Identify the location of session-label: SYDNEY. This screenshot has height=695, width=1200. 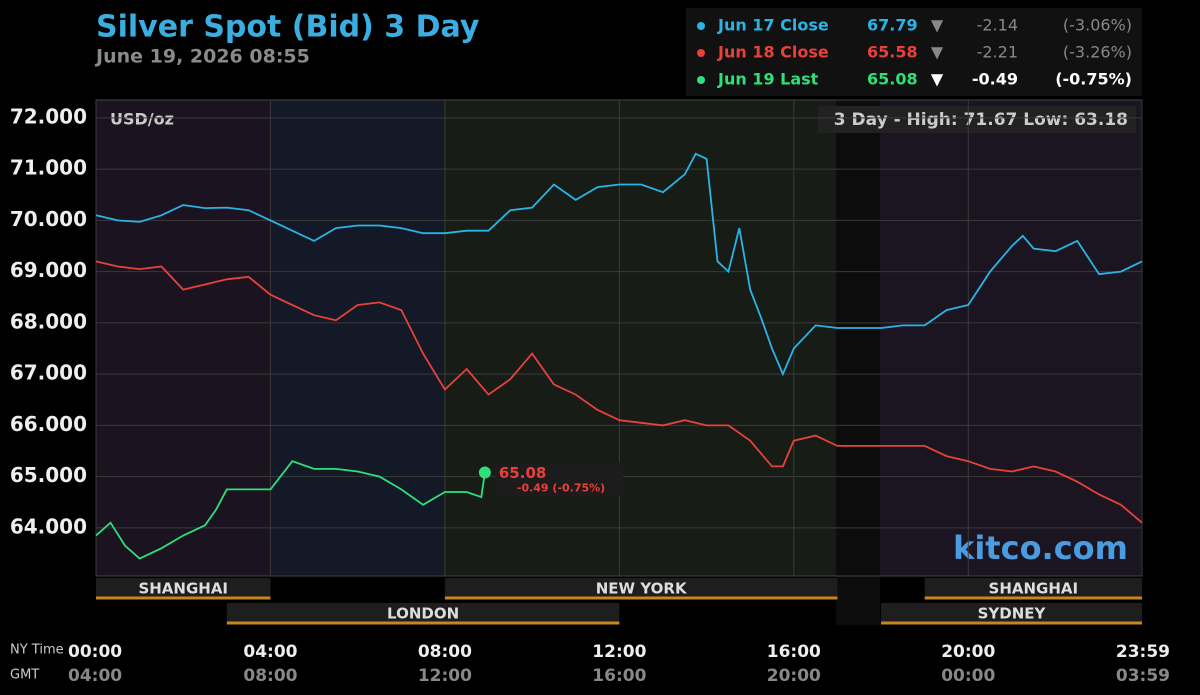
(1012, 614).